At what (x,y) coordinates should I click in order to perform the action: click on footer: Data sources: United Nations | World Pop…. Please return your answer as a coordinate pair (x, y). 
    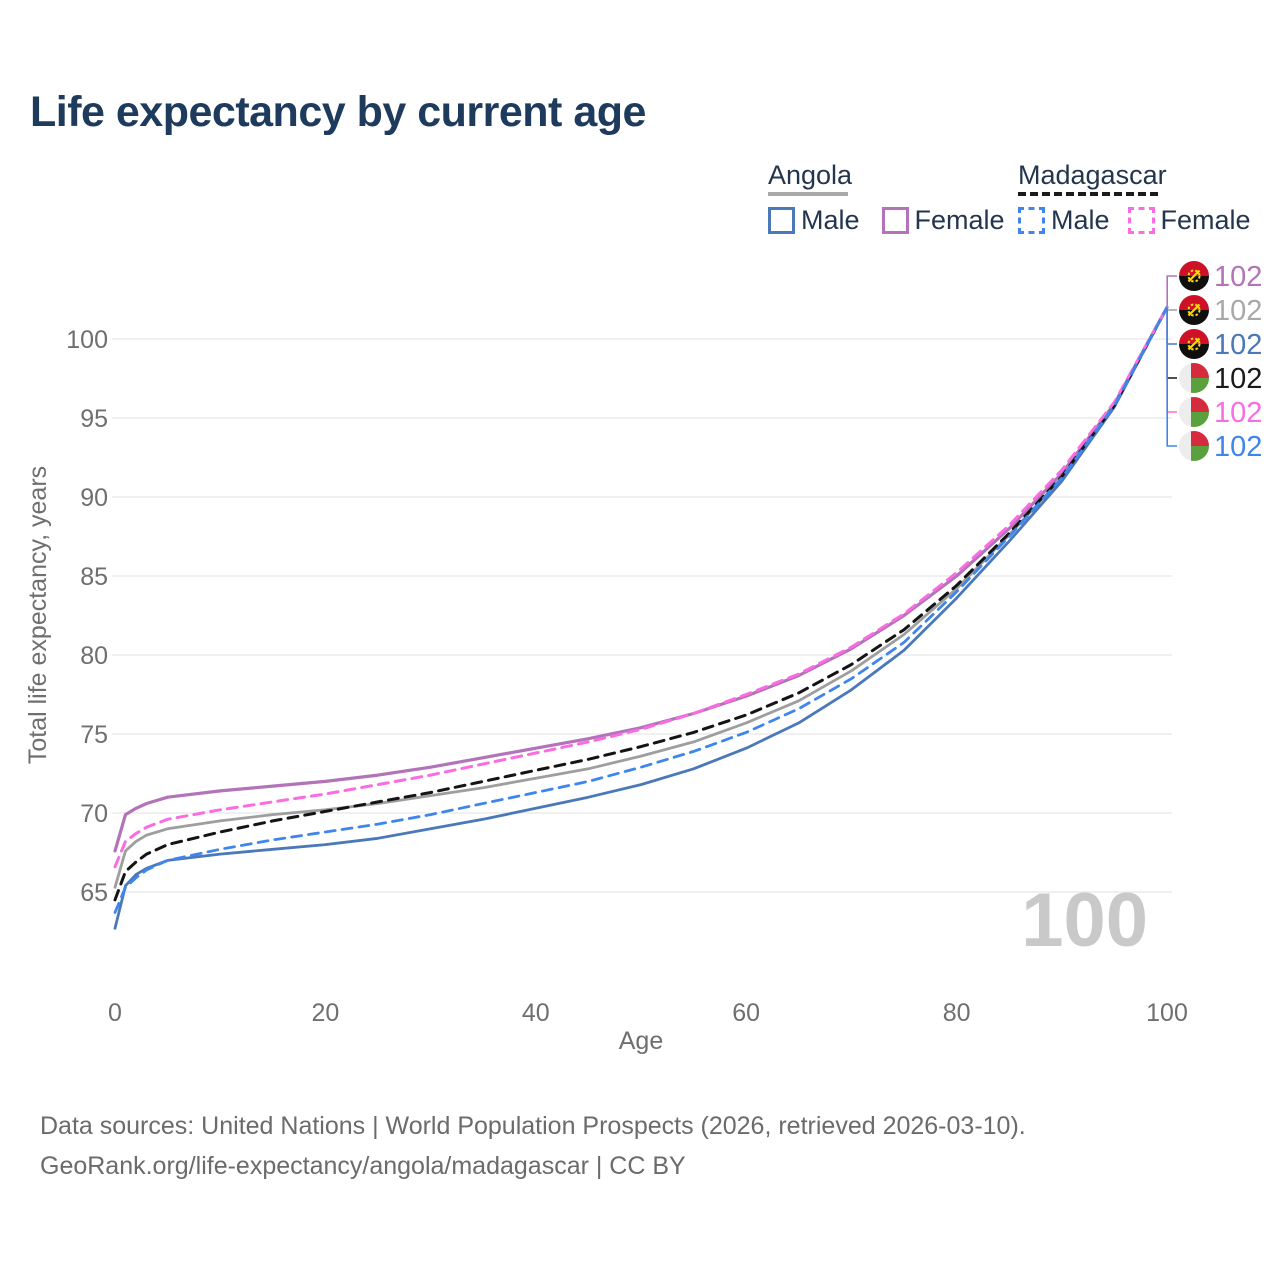
    Looking at the image, I should click on (533, 1146).